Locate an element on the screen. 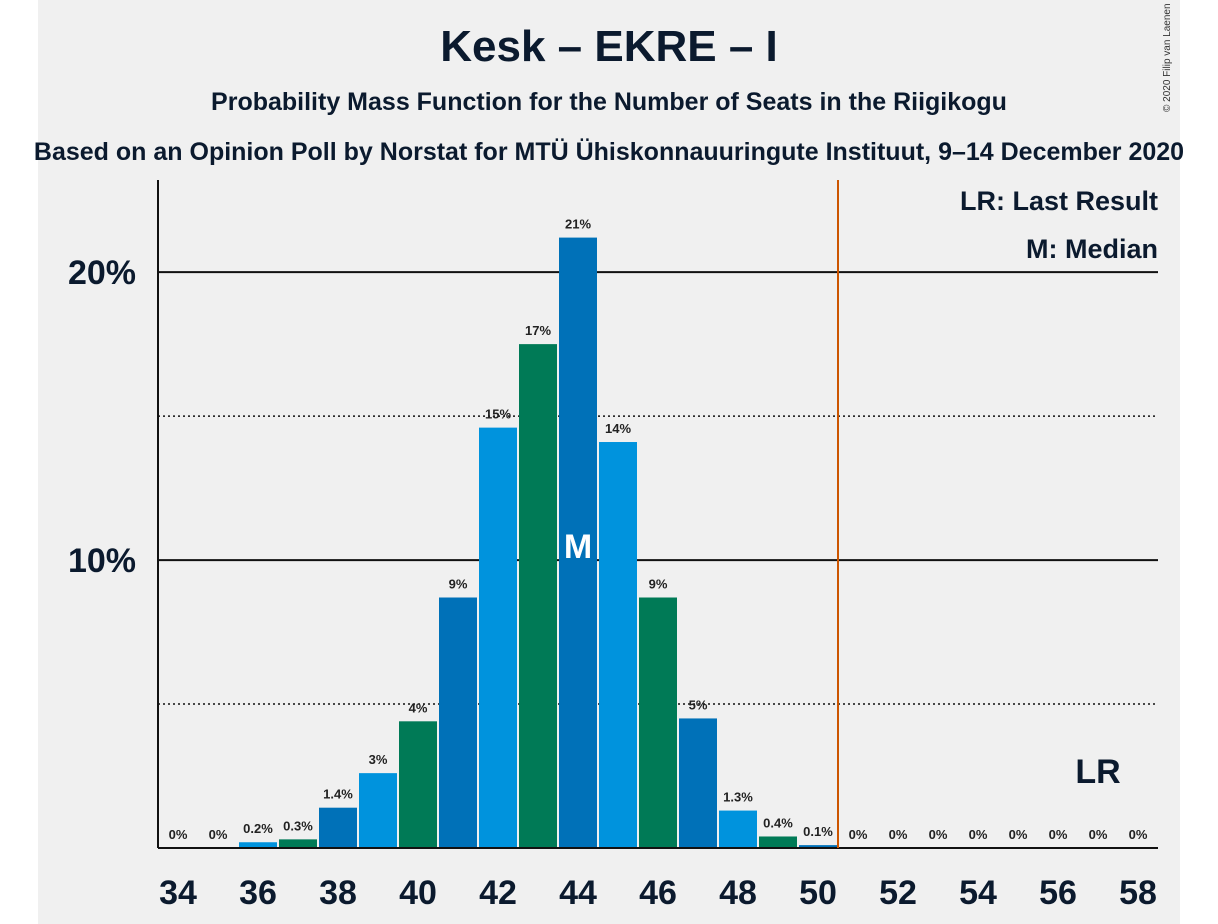 This screenshot has width=1218, height=924. data-label-39: 3% is located at coordinates (378, 759).